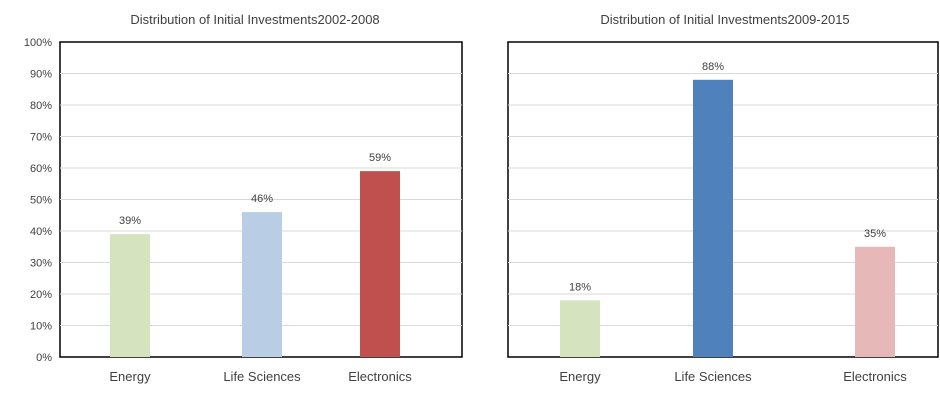  What do you see at coordinates (41, 264) in the screenshot?
I see `y-tick-label: 30%` at bounding box center [41, 264].